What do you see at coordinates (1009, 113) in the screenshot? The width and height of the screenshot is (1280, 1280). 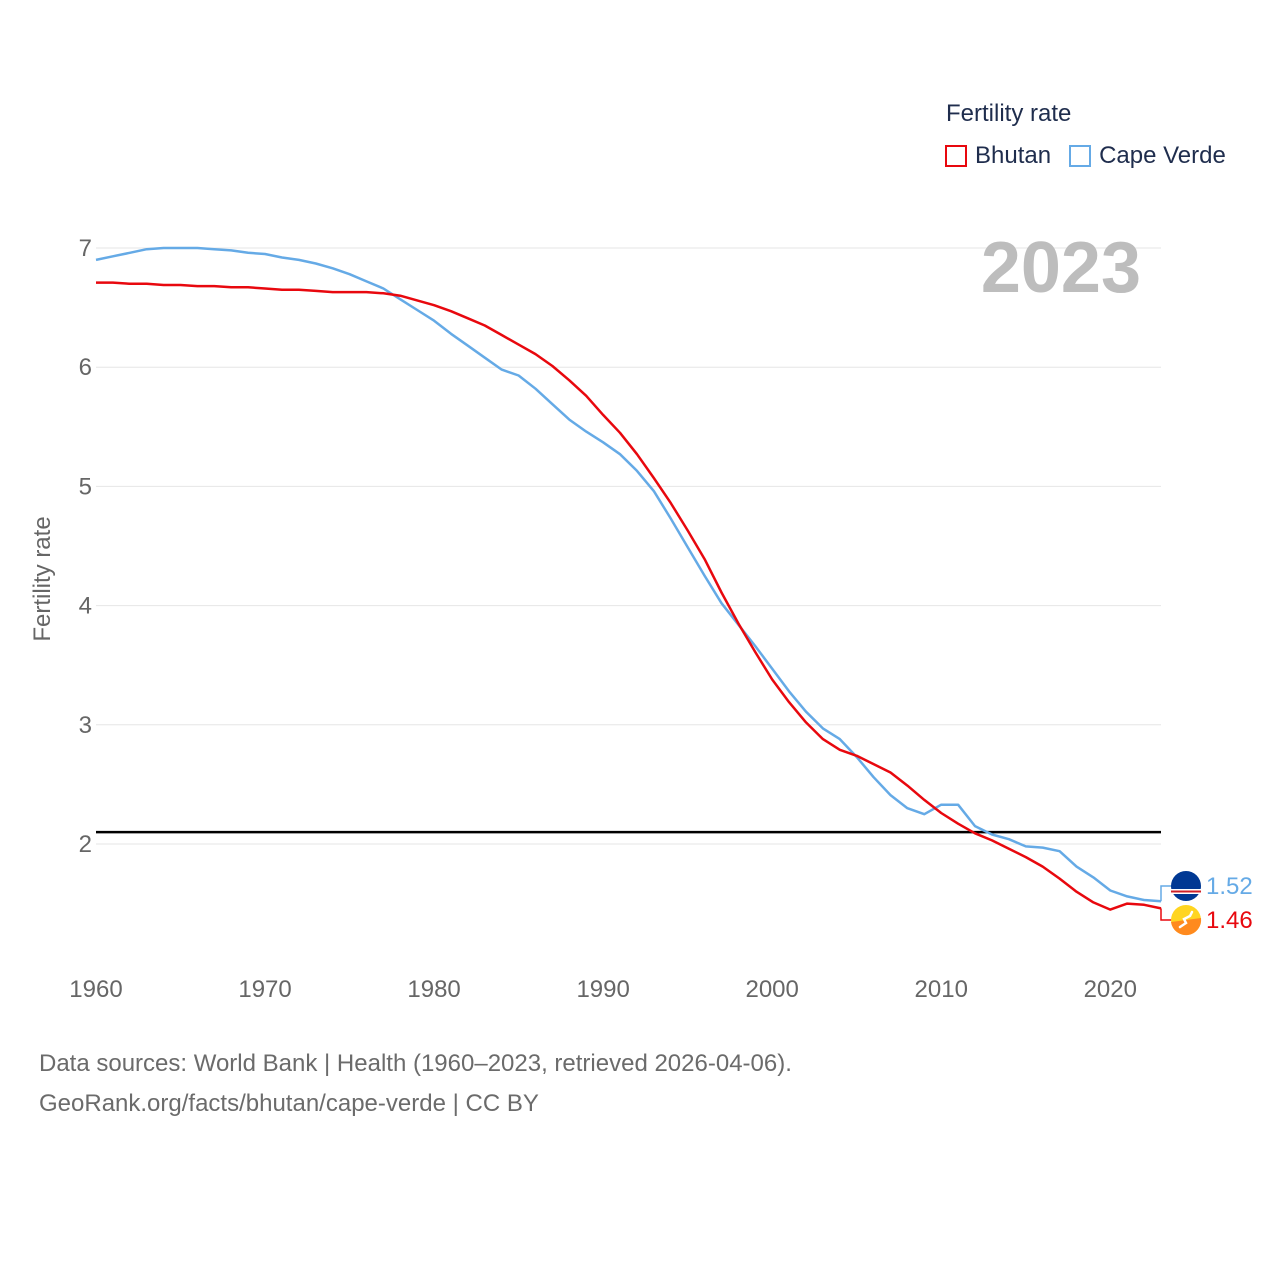 I see `legend-title: Fertility rate` at bounding box center [1009, 113].